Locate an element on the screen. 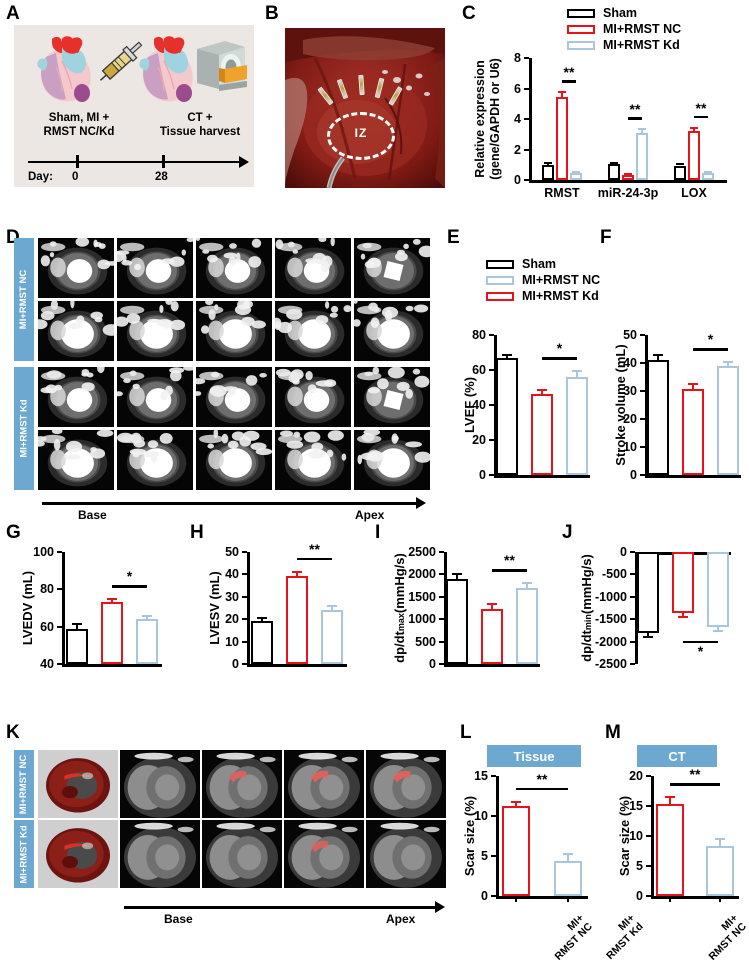 The width and height of the screenshot is (749, 963). infarct-zone-label: IZ is located at coordinates (361, 133).